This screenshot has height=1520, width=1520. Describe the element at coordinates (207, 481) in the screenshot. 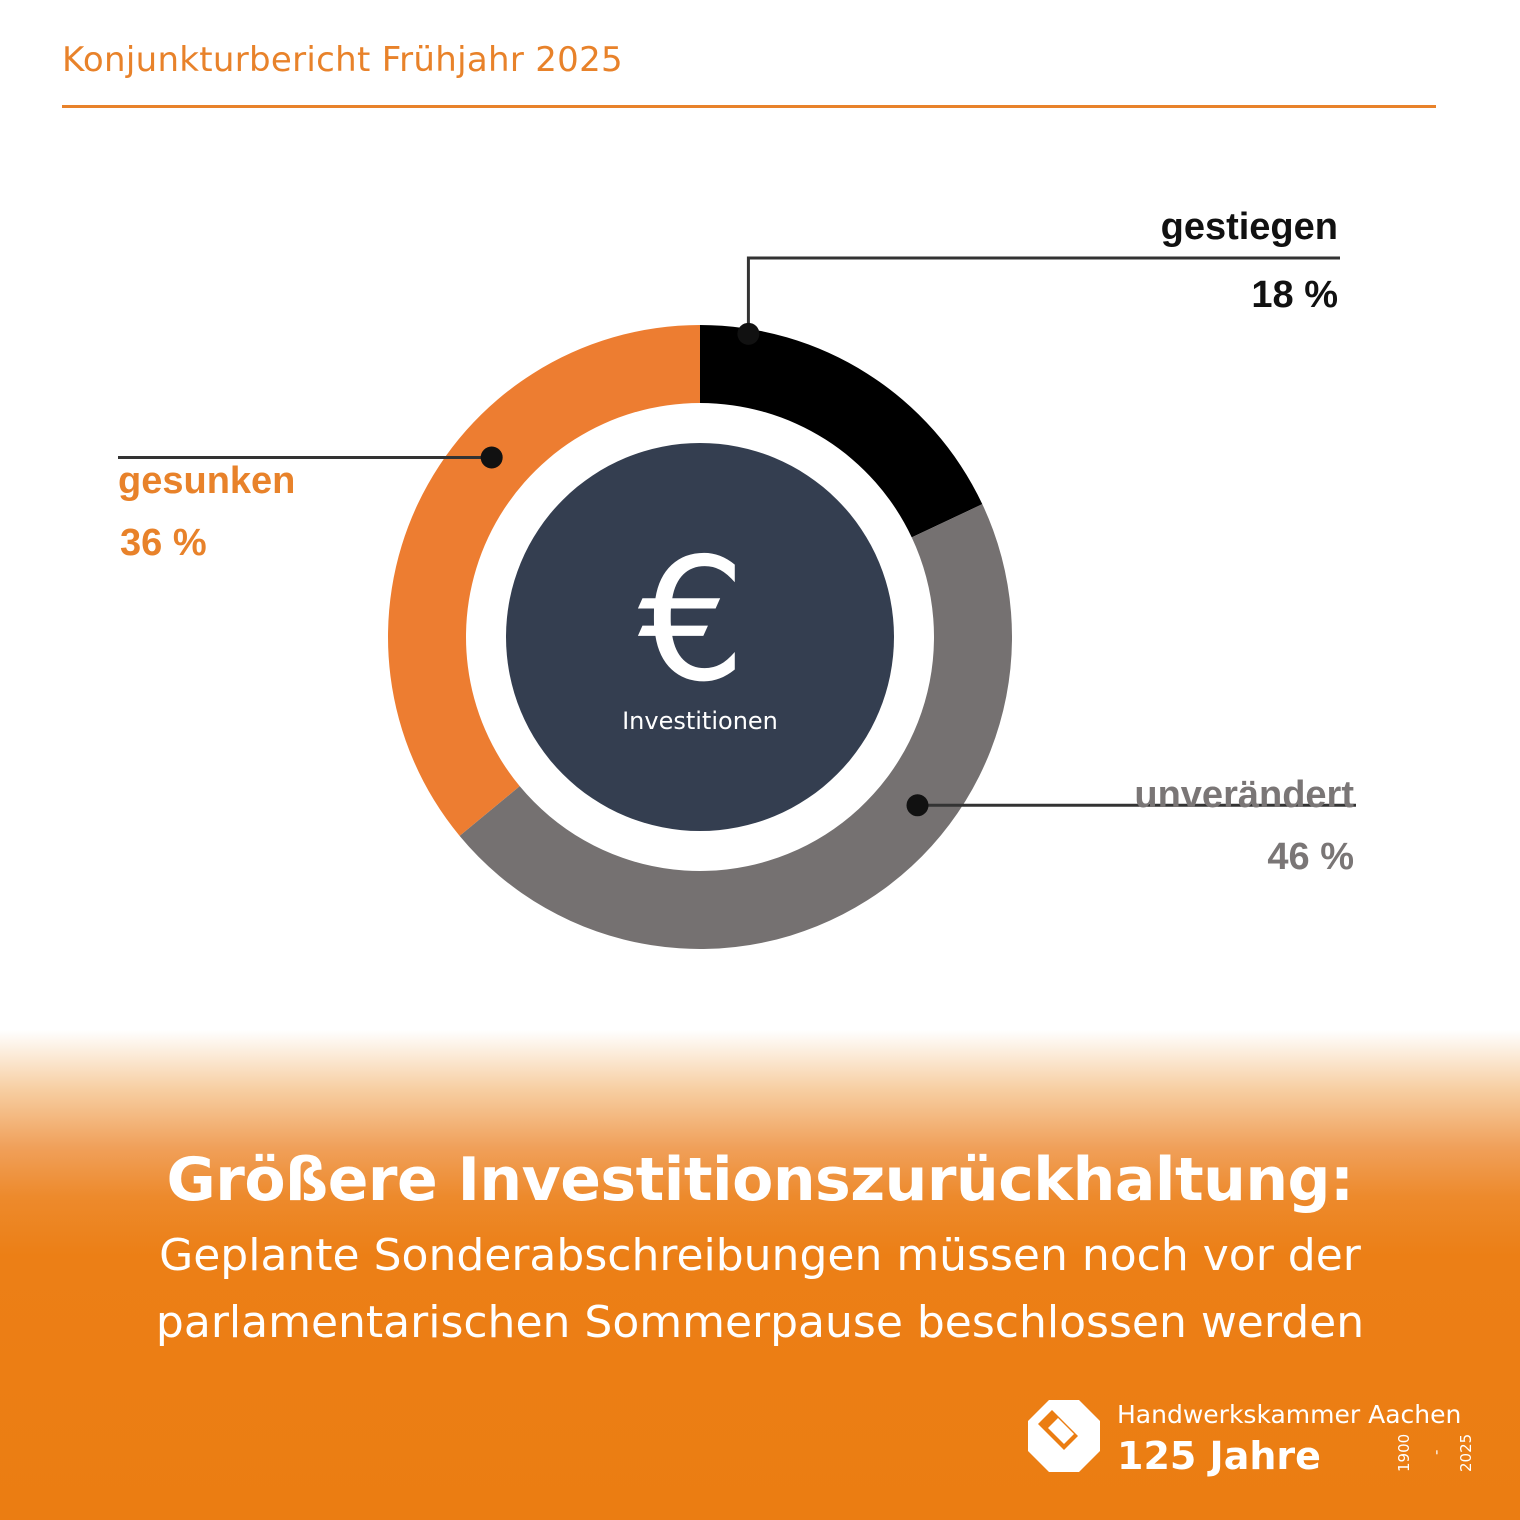

I see `legend-label-gesunken: gesunken` at that location.